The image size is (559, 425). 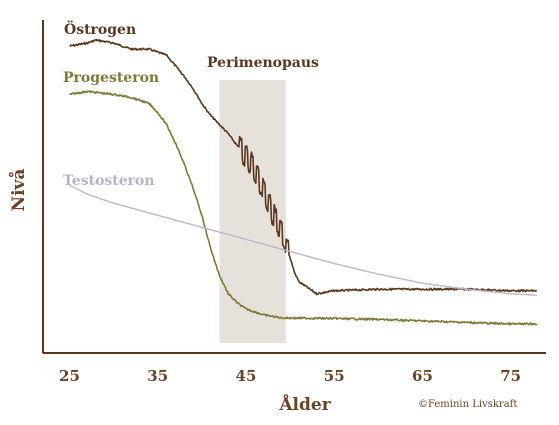 I want to click on x-tick-label: 35, so click(x=157, y=376).